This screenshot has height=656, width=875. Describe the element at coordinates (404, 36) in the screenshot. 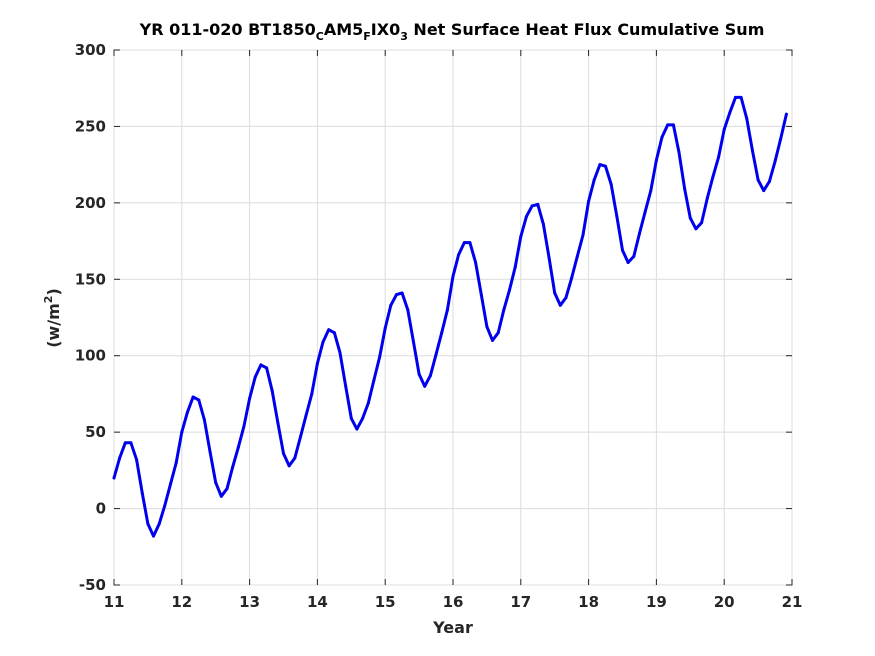

I see `title-part: 3` at that location.